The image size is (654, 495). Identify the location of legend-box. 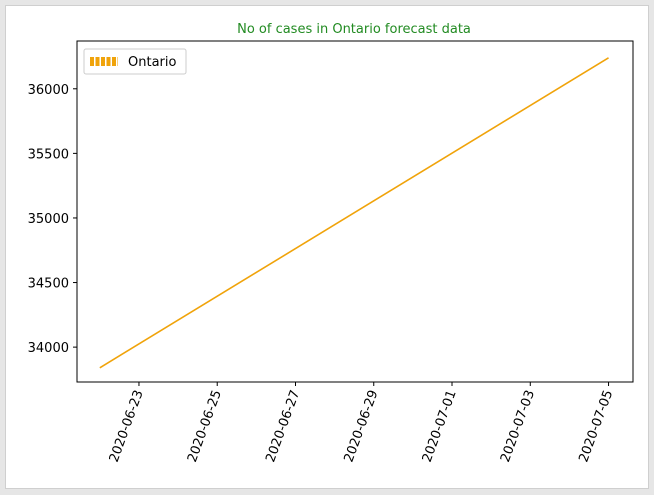
(135, 61).